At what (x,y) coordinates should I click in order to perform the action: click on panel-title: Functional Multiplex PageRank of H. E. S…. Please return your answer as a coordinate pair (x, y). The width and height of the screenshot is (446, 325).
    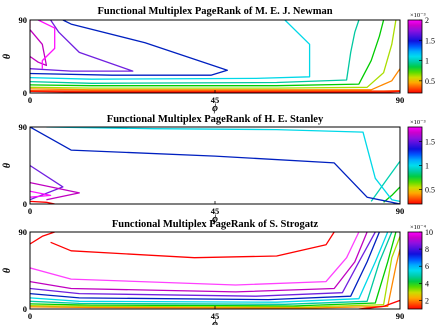
    Looking at the image, I should click on (215, 119).